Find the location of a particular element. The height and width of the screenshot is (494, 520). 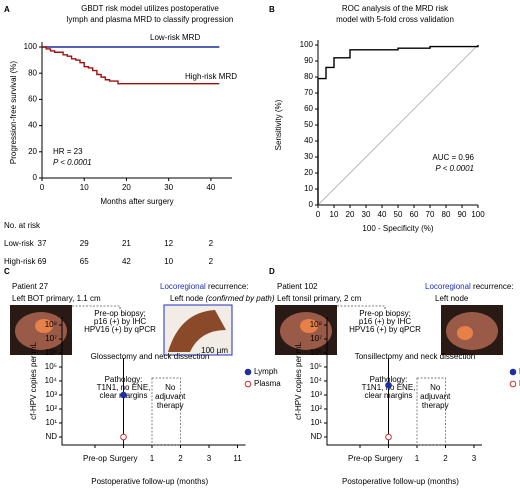

y-tick-label: 10² is located at coordinates (51, 408).